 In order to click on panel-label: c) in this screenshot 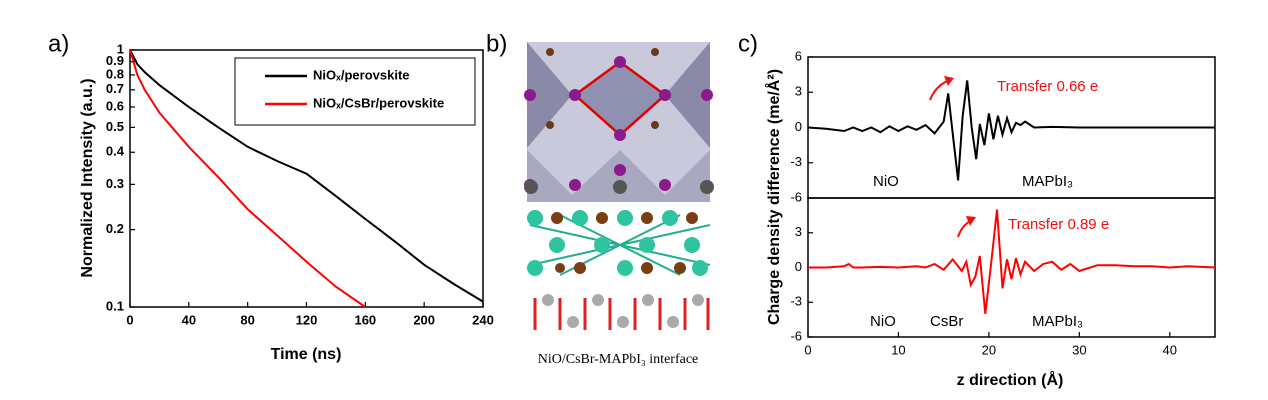, I will do `click(748, 43)`.